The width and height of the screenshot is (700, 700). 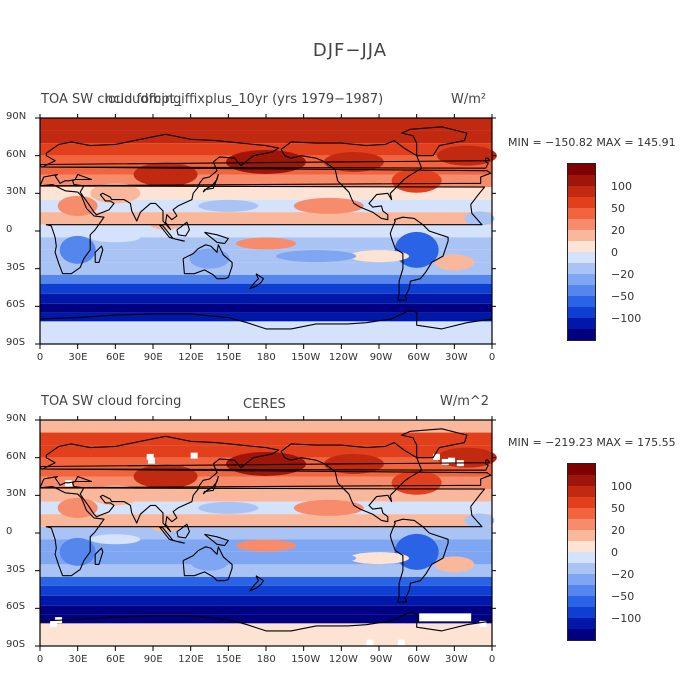 What do you see at coordinates (456, 357) in the screenshot?
I see `lon-label-0-11: 30W` at bounding box center [456, 357].